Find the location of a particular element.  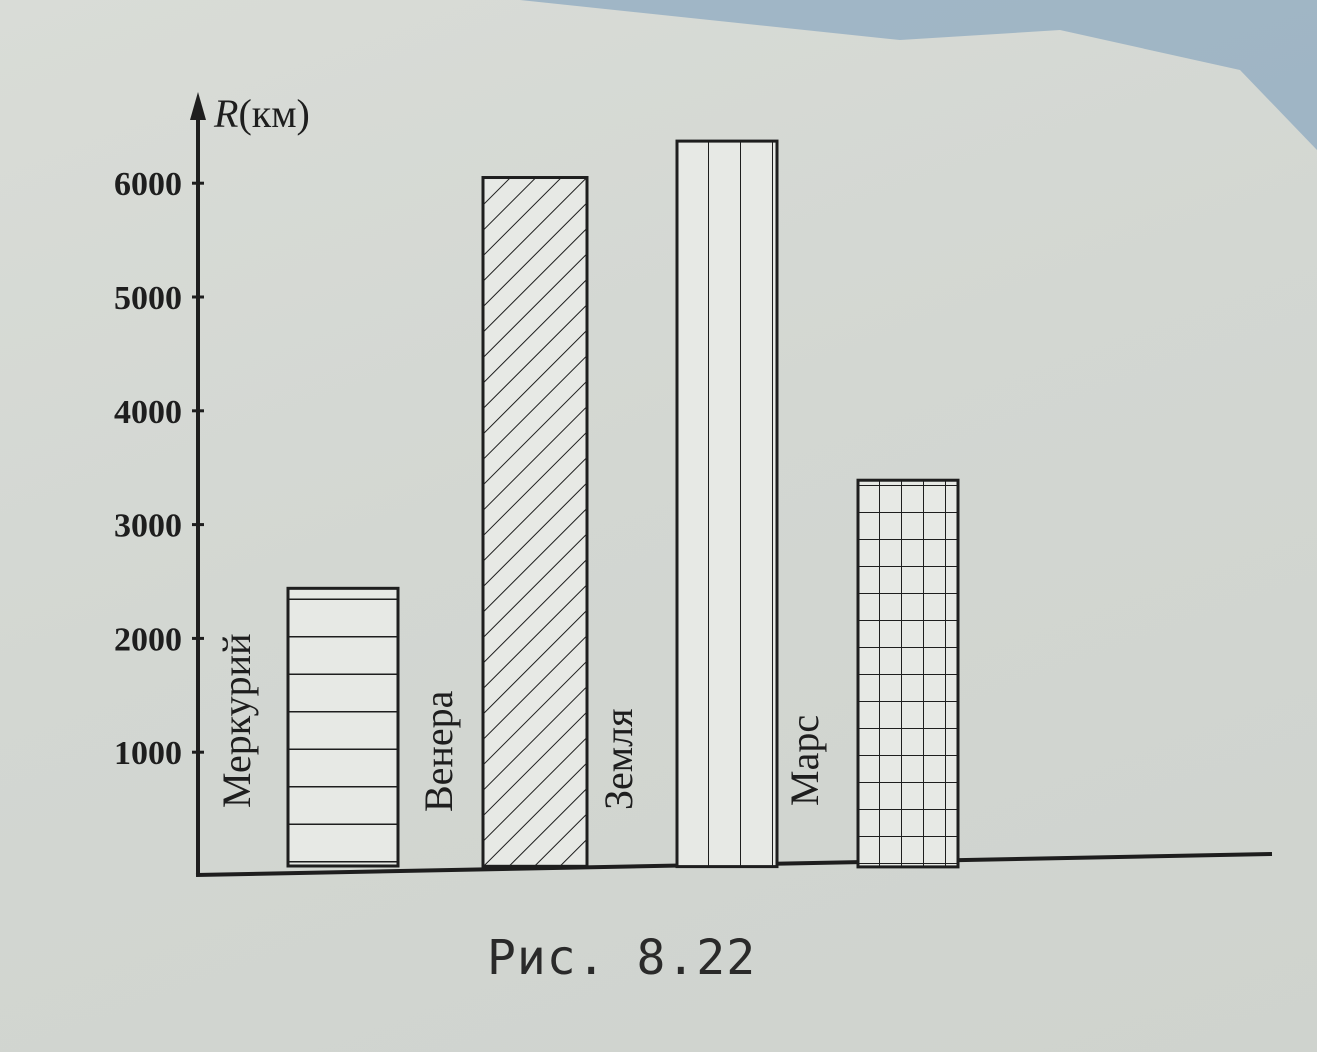

y-axis-arrow is located at coordinates (198, 106).